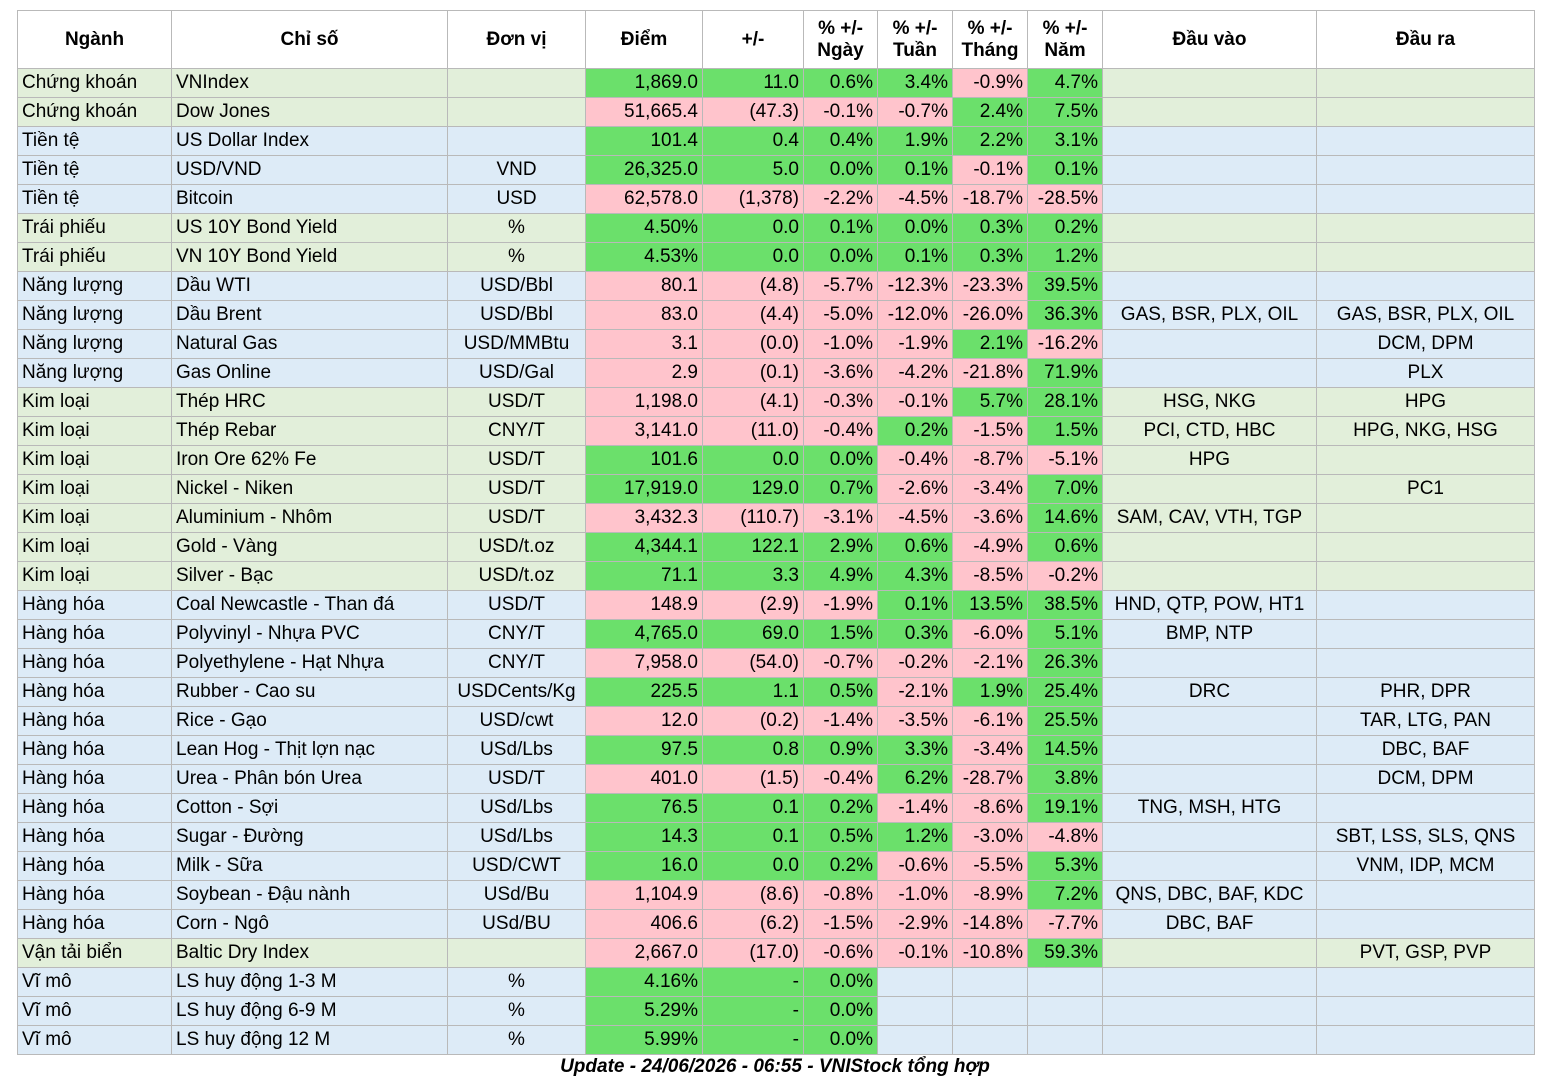 Image resolution: width=1550 pixels, height=1083 pixels. What do you see at coordinates (1065, 286) in the screenshot?
I see `cell-pct-year: 39.5%` at bounding box center [1065, 286].